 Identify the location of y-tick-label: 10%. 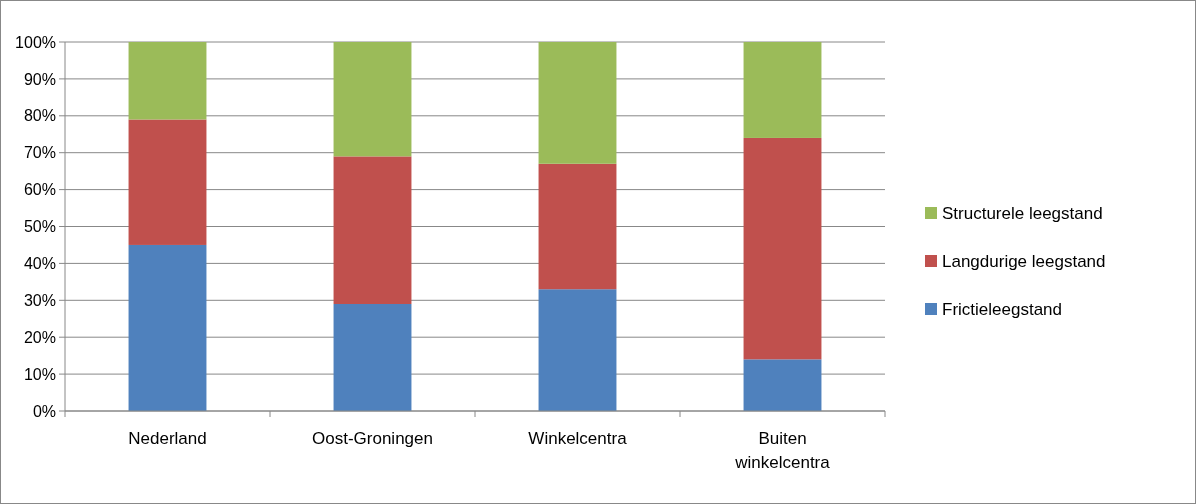
(39, 374).